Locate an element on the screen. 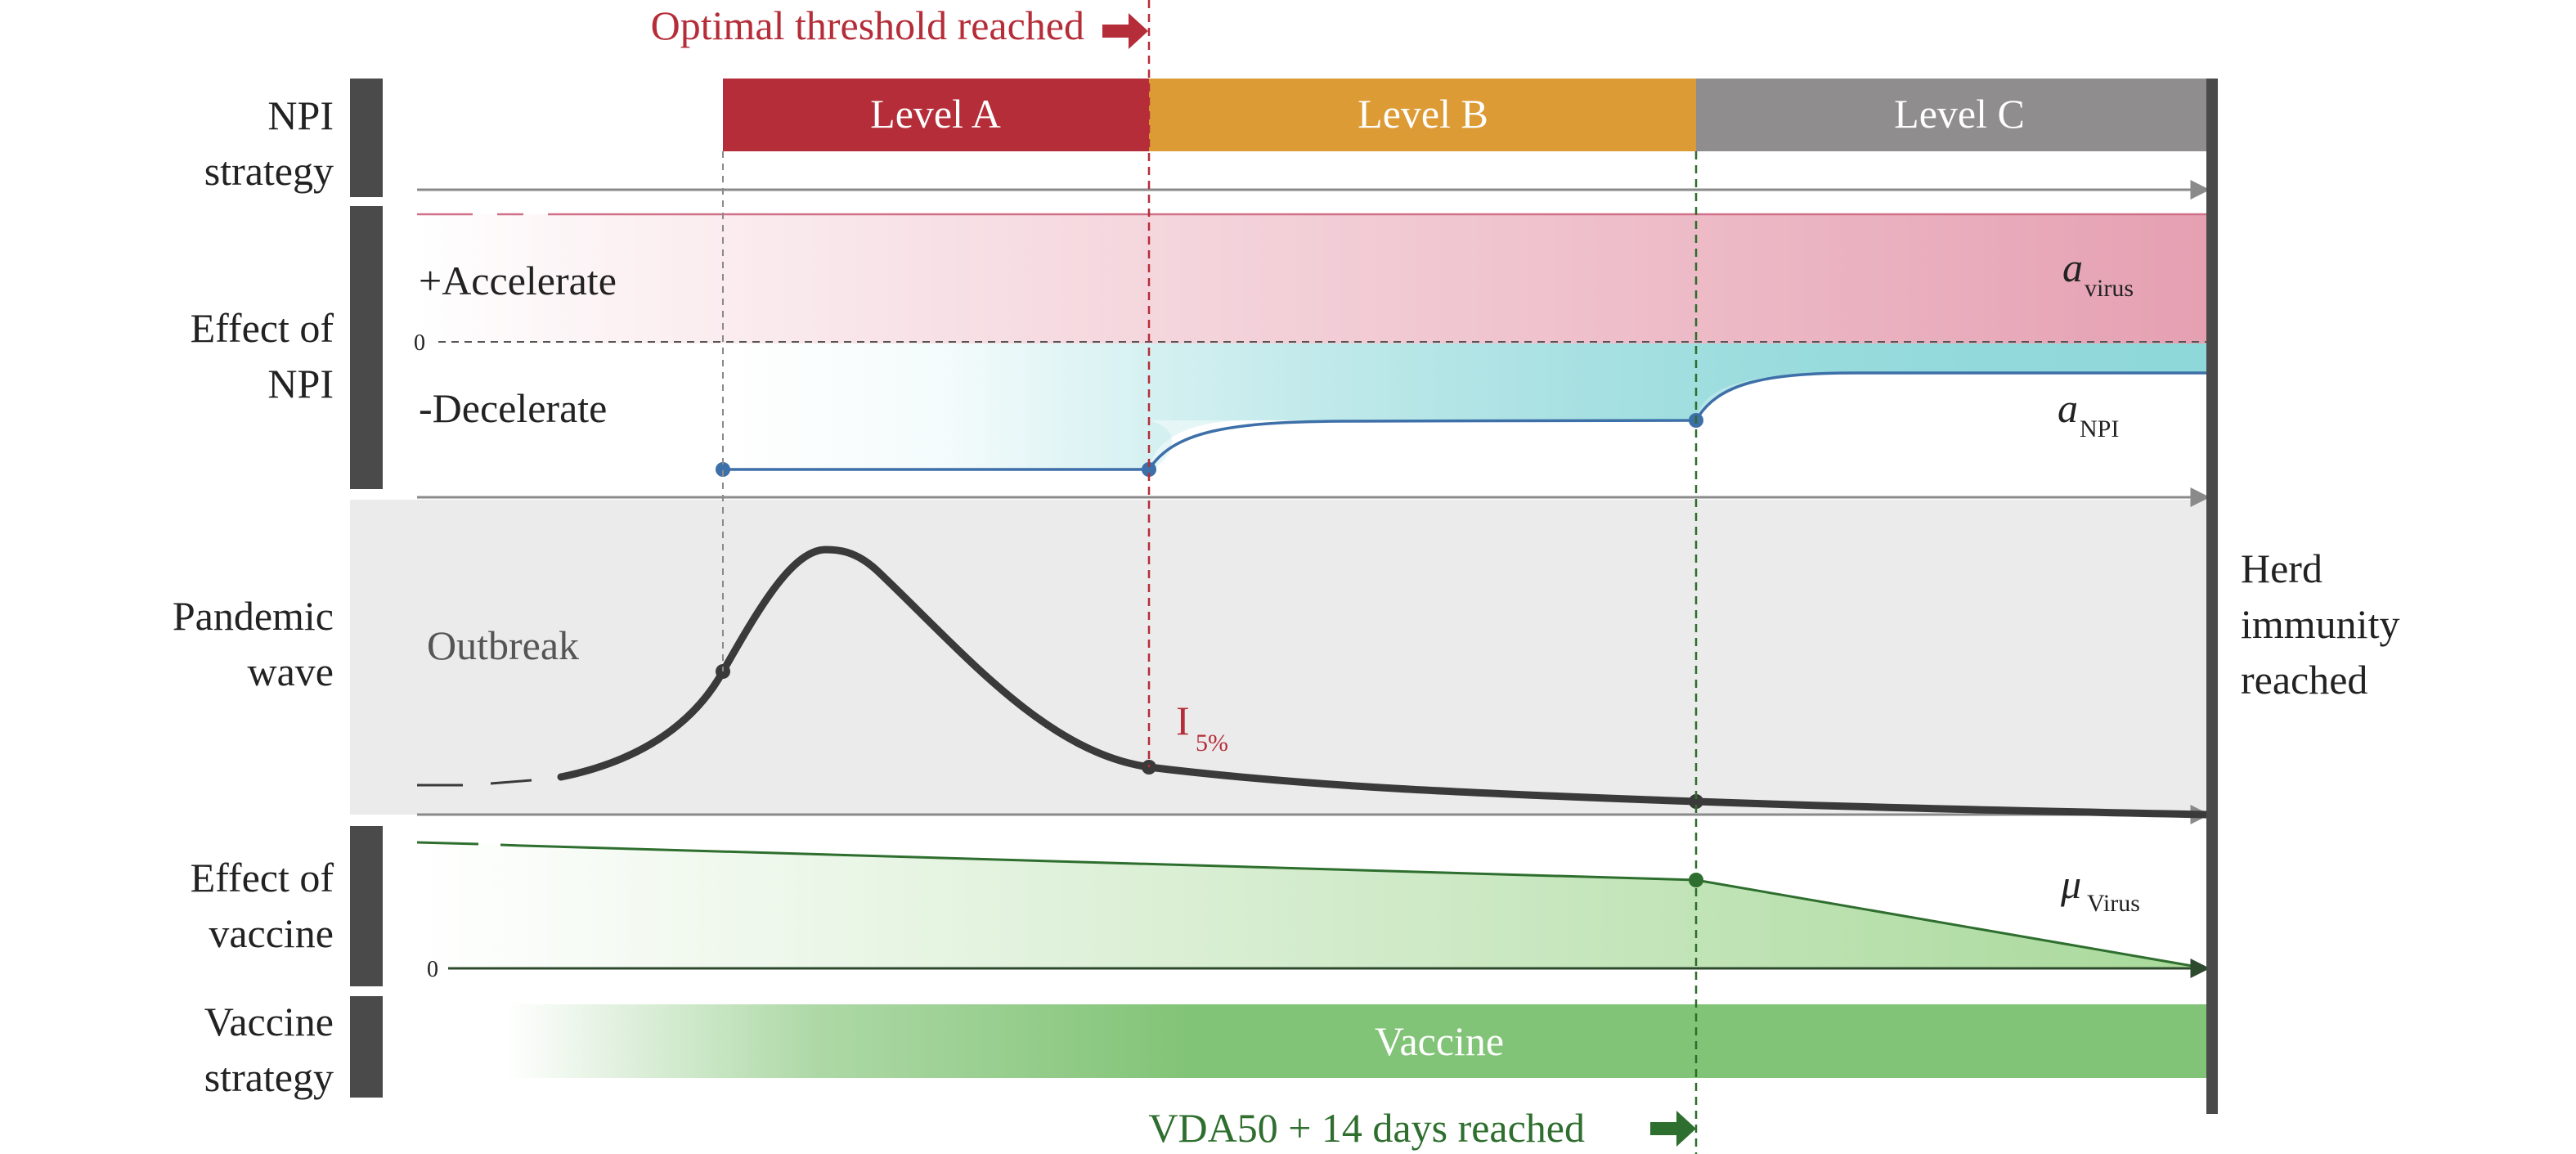  a-npi-label: a NPI is located at coordinates (2088, 413).